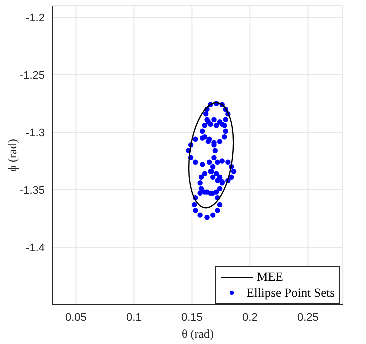 This screenshot has width=366, height=344. I want to click on y-tick-label: -1.2, so click(35, 18).